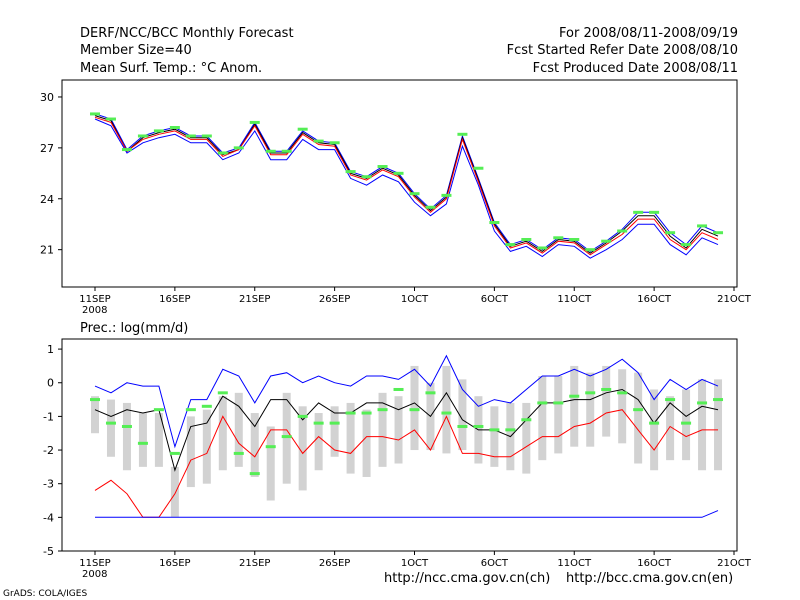  Describe the element at coordinates (574, 563) in the screenshot. I see `prec-xtick-label: 11OCT` at that location.